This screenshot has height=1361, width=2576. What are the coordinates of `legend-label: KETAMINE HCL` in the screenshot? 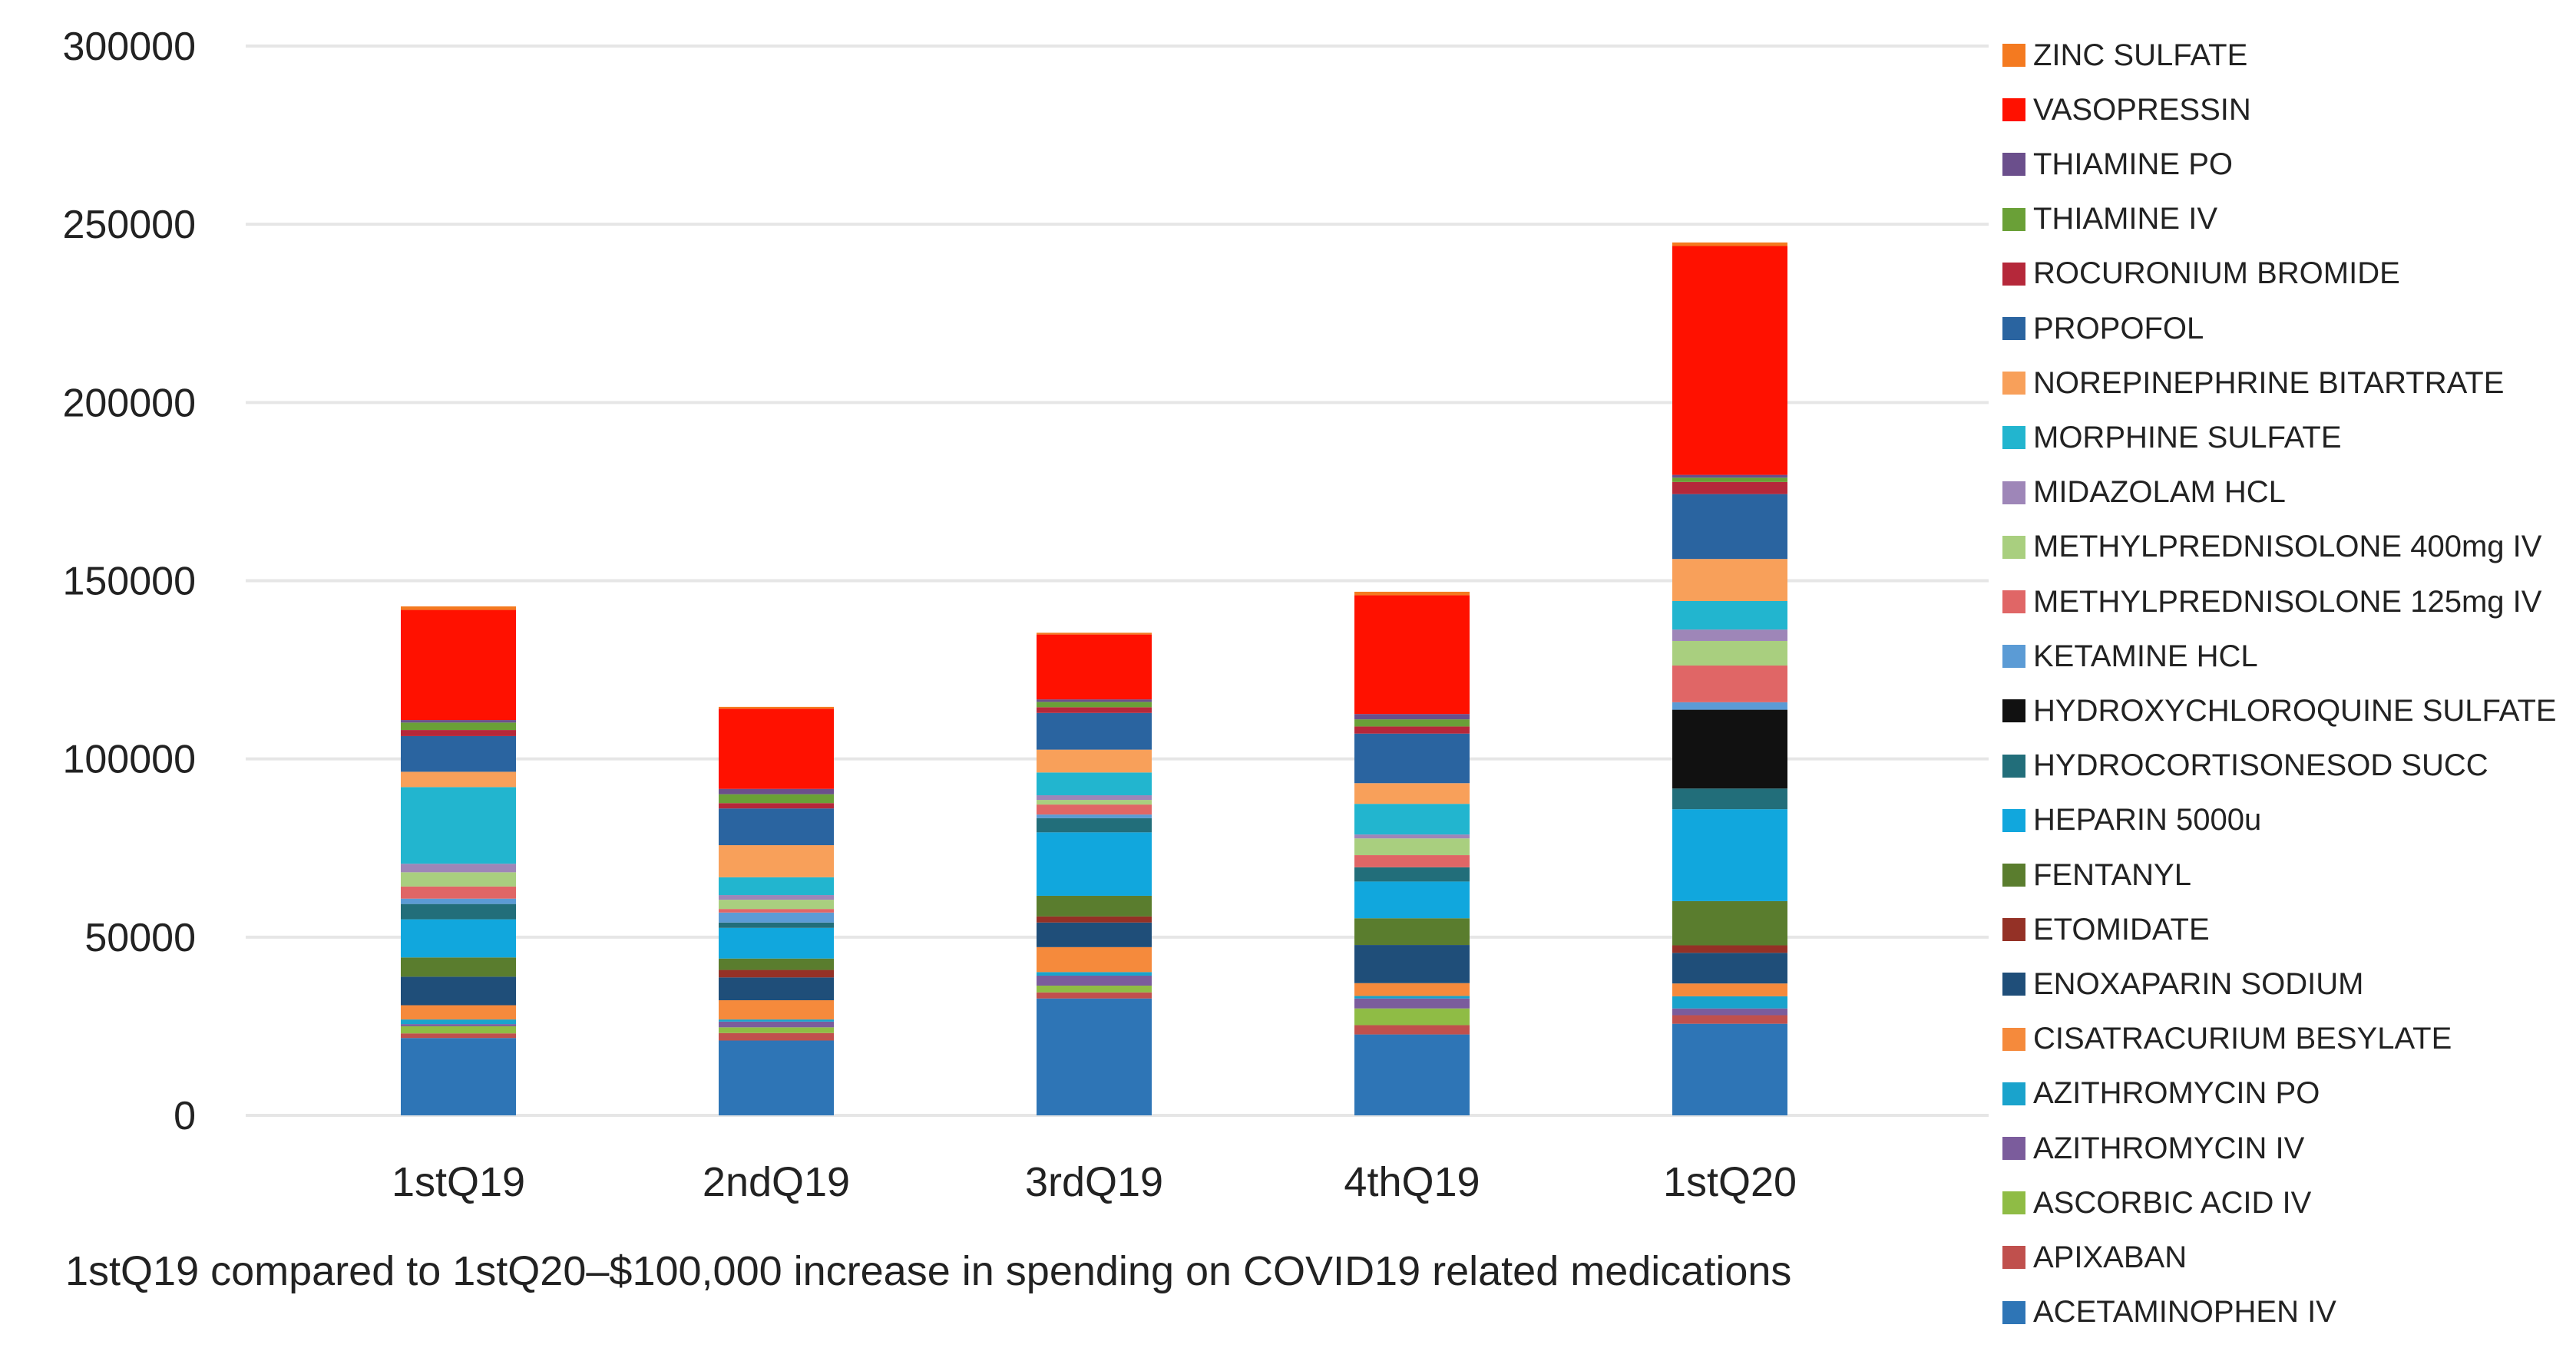 It's located at (2145, 656).